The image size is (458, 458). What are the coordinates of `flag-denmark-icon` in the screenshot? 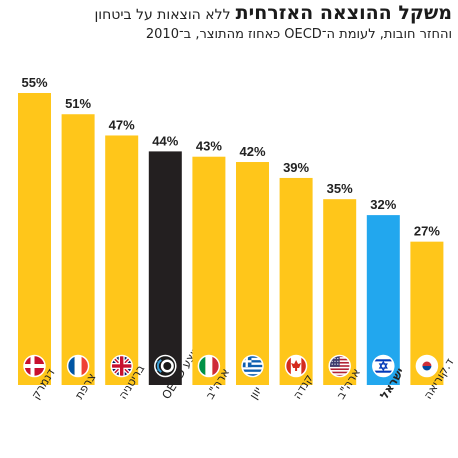 It's located at (34, 366).